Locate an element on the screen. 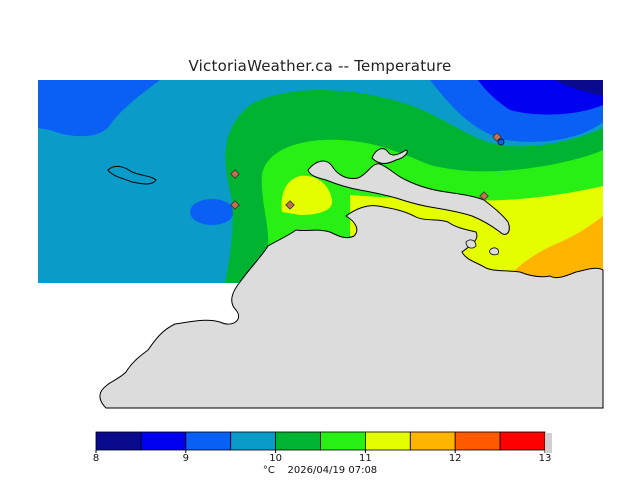  land-island-west is located at coordinates (132, 175).